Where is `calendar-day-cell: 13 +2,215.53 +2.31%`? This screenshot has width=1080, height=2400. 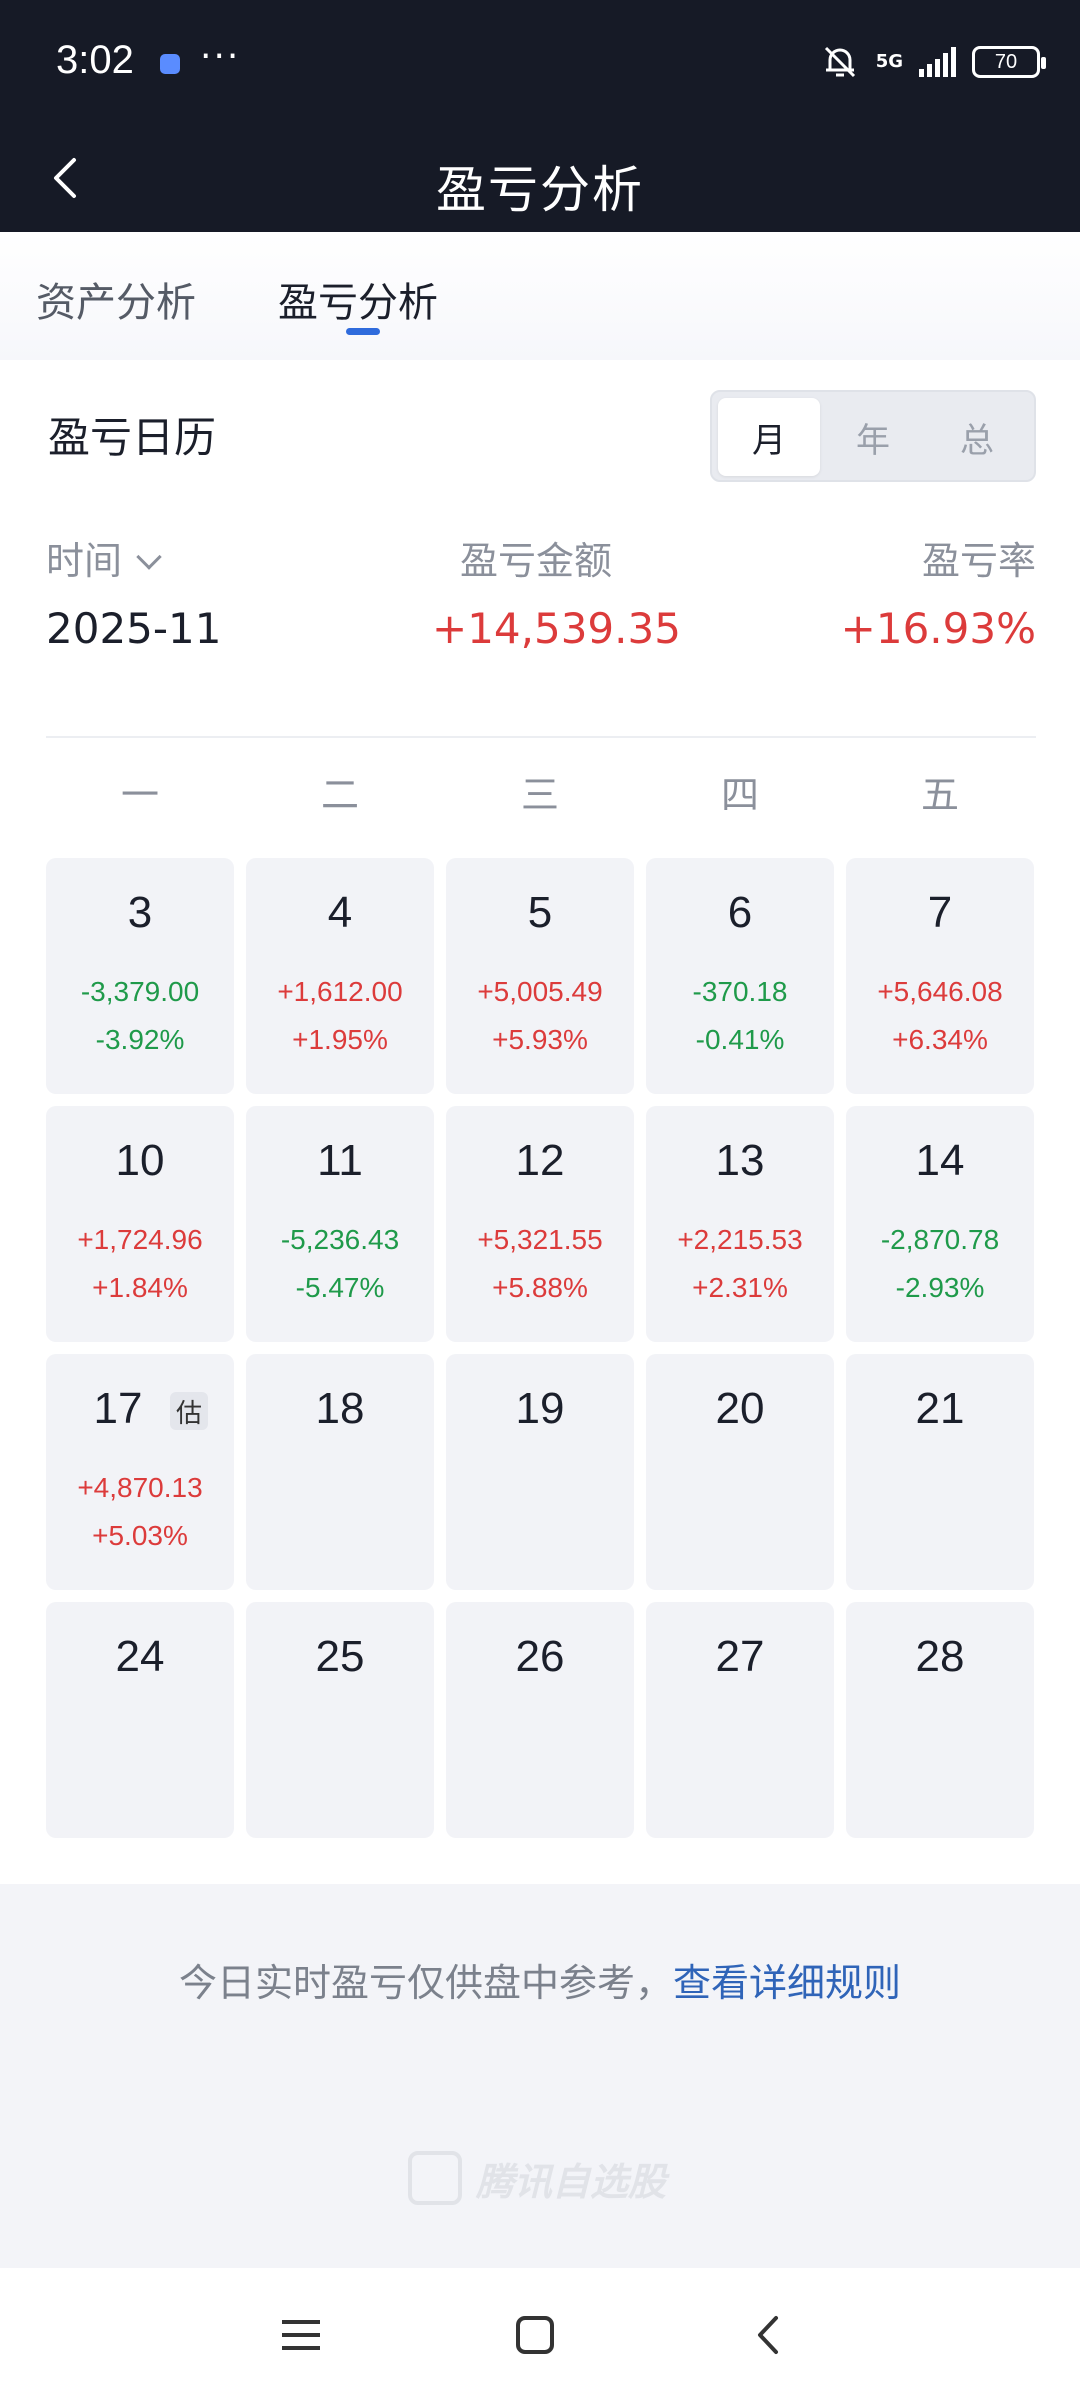 calendar-day-cell: 13 +2,215.53 +2.31% is located at coordinates (740, 1224).